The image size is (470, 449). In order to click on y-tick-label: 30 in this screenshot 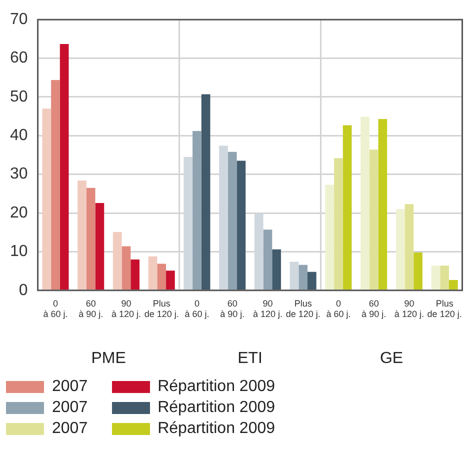, I will do `click(19, 174)`.